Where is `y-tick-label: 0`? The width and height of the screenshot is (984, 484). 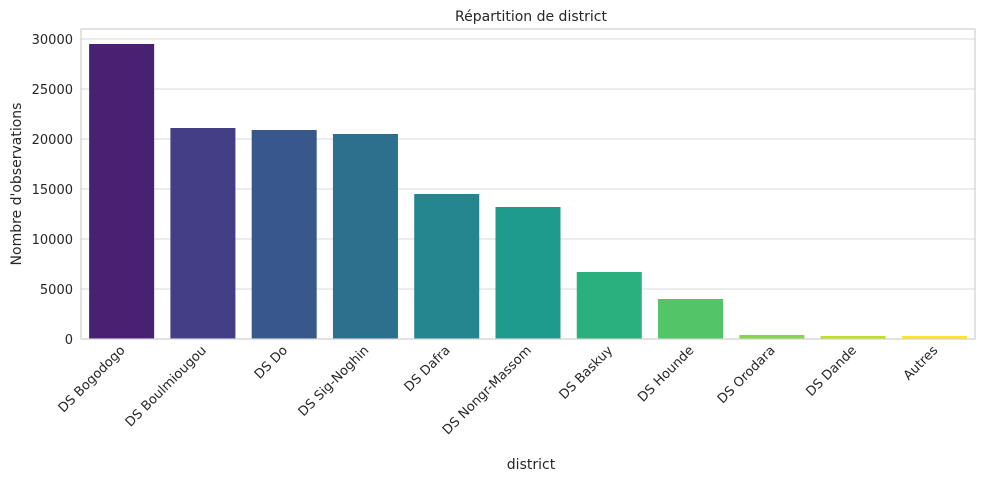
y-tick-label: 0 is located at coordinates (69, 340).